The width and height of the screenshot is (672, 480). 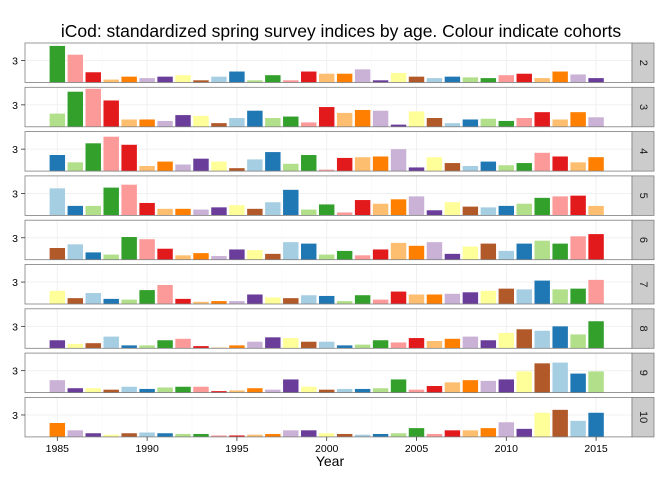 I want to click on facet-strip-label: 7, so click(x=643, y=284).